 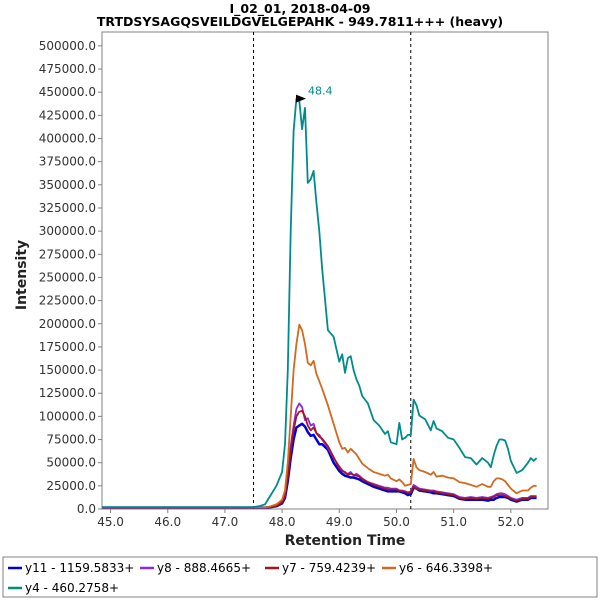 What do you see at coordinates (225, 522) in the screenshot?
I see `x-tick-label: 47.0` at bounding box center [225, 522].